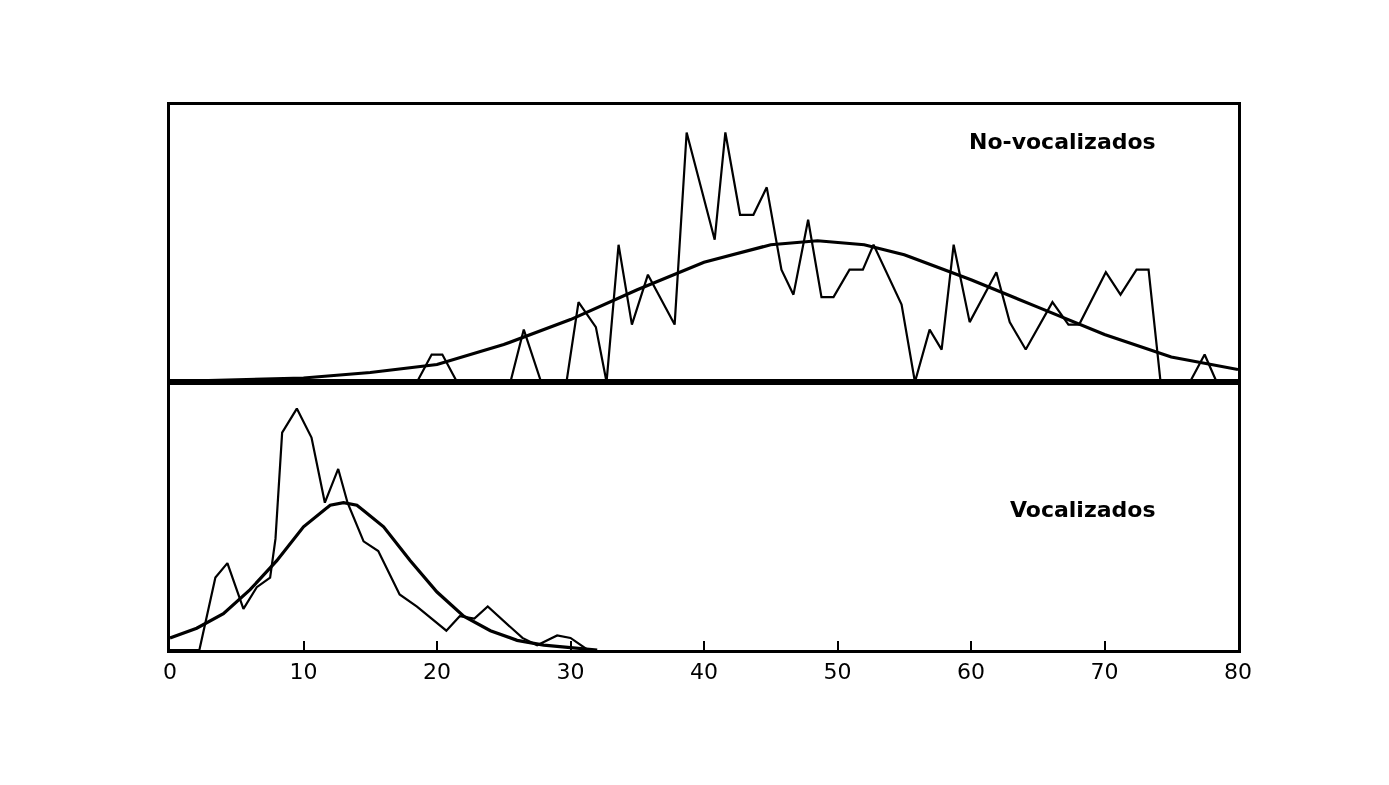  Describe the element at coordinates (1104, 672) in the screenshot. I see `x-tick-label: 70` at that location.